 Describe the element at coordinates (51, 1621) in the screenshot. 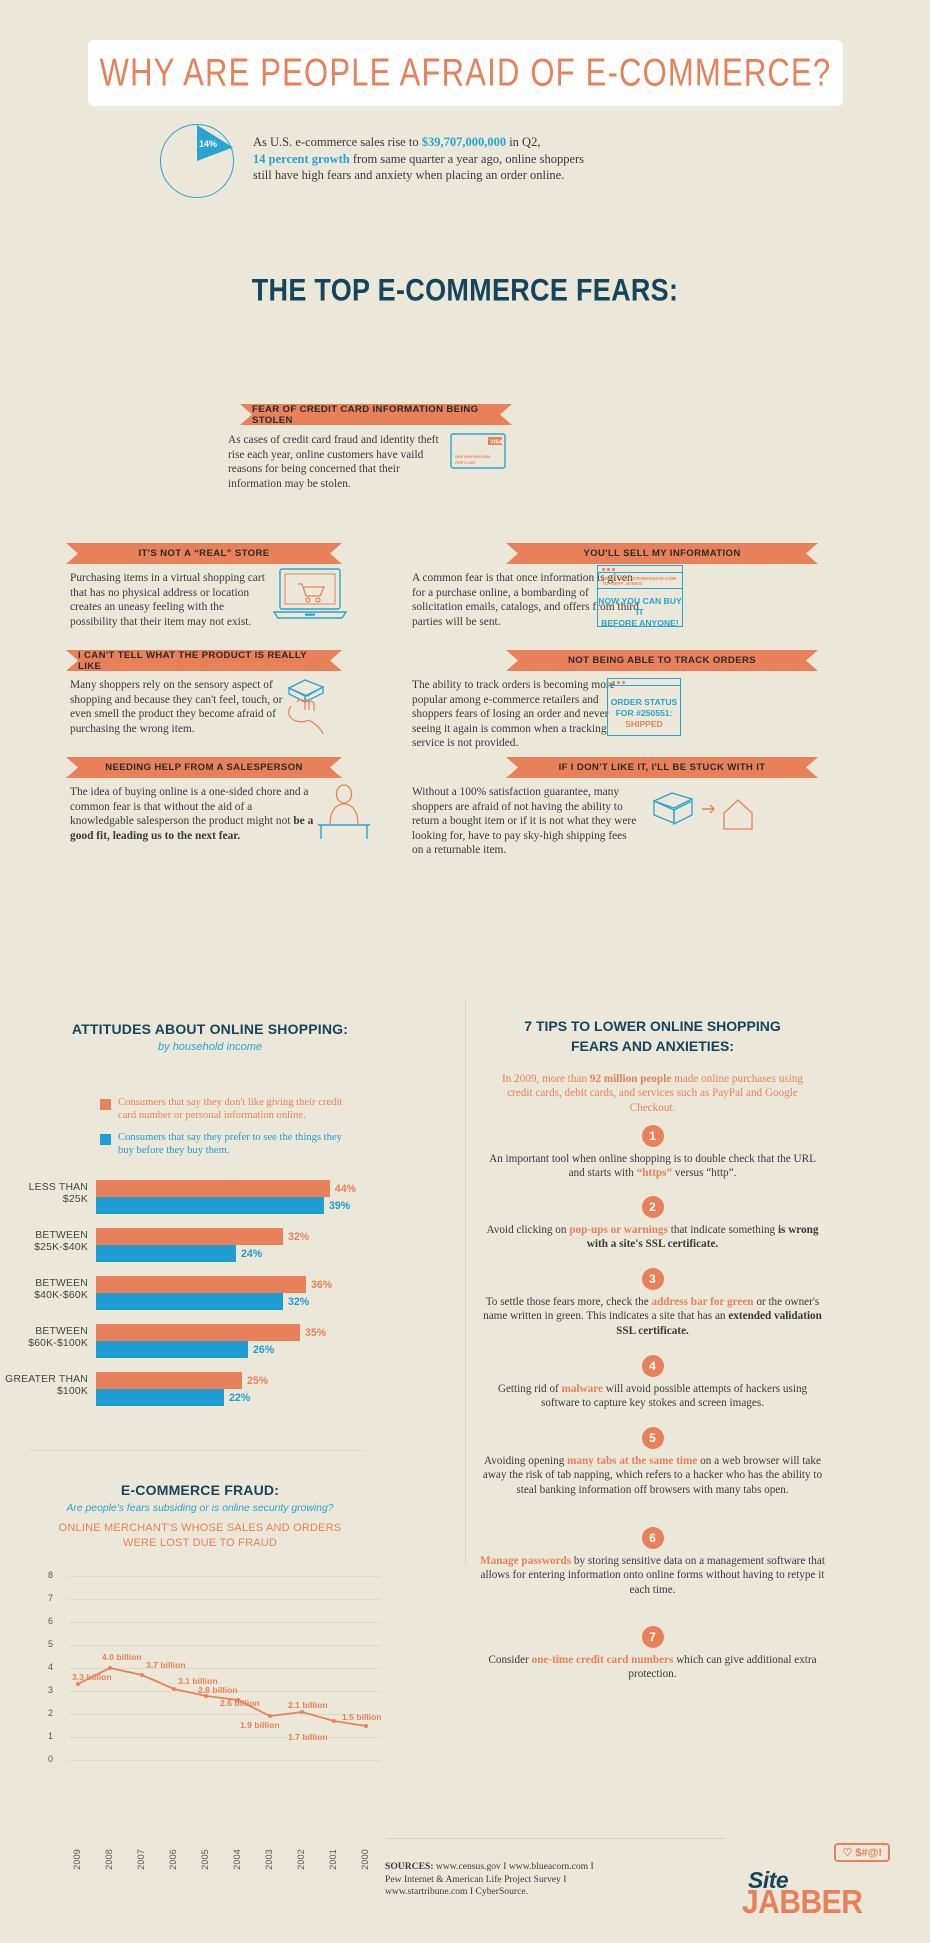

I see `y-tick-6: 6` at that location.